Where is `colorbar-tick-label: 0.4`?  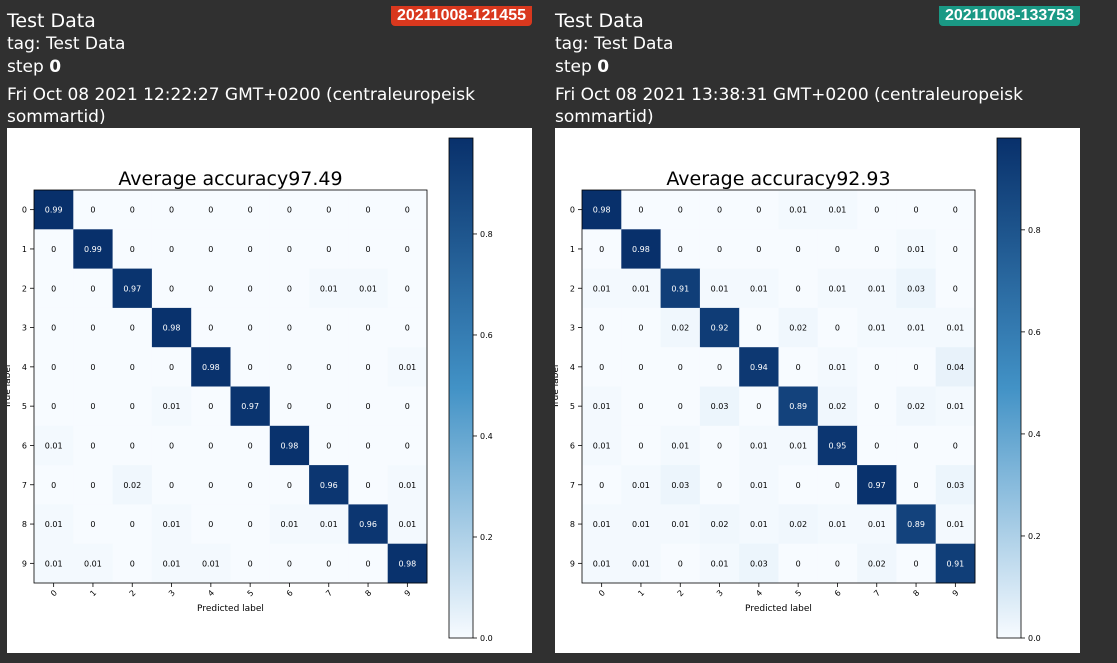 colorbar-tick-label: 0.4 is located at coordinates (486, 436).